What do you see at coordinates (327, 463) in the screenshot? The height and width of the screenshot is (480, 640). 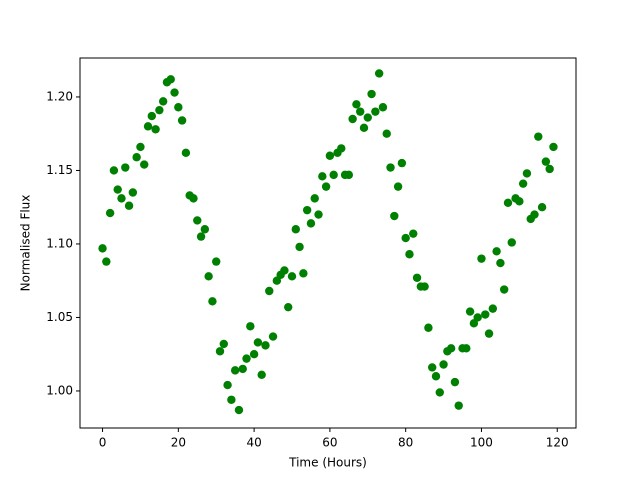 I see `x-axis-label: Time (Hours)` at bounding box center [327, 463].